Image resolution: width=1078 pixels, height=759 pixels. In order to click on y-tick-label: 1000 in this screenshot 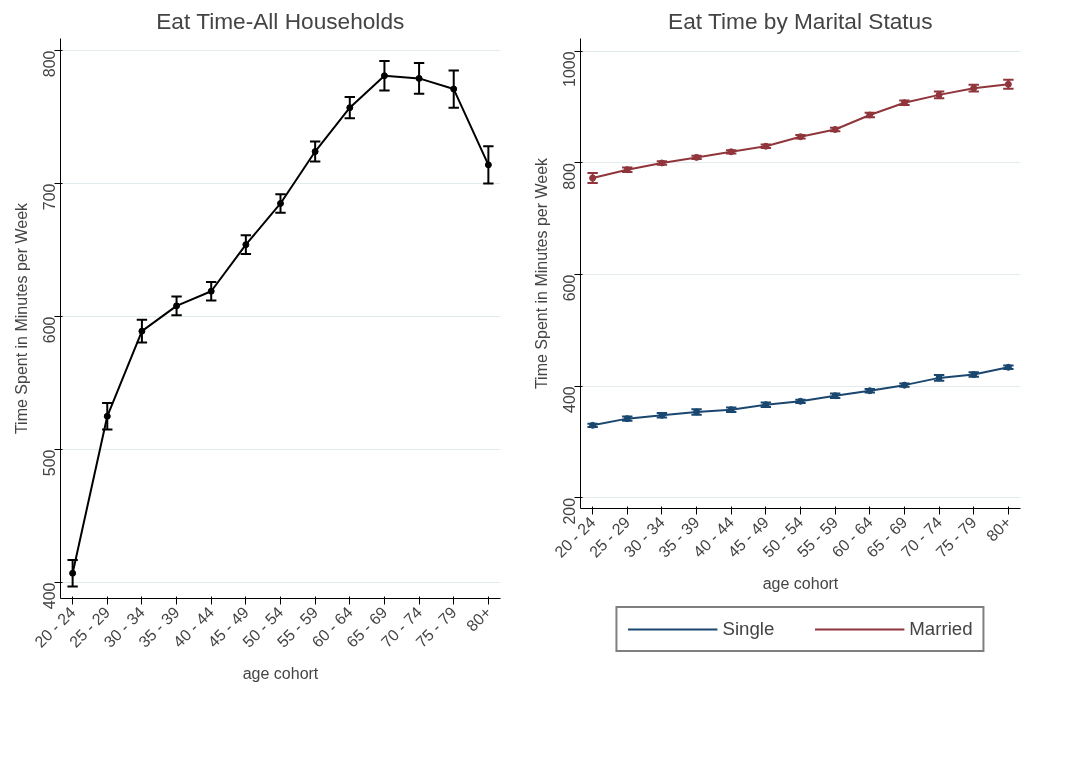, I will do `click(570, 69)`.